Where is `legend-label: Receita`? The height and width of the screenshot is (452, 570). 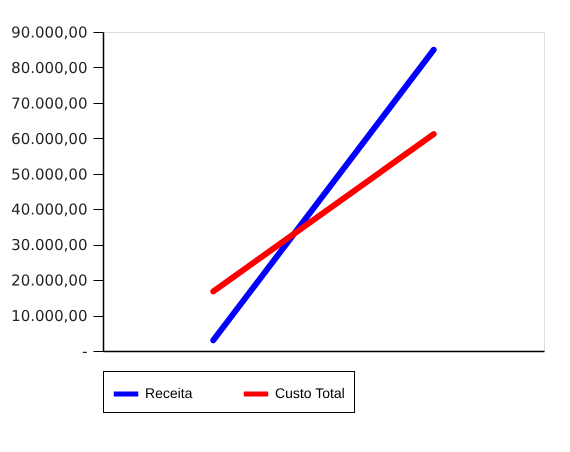
legend-label: Receita is located at coordinates (169, 393).